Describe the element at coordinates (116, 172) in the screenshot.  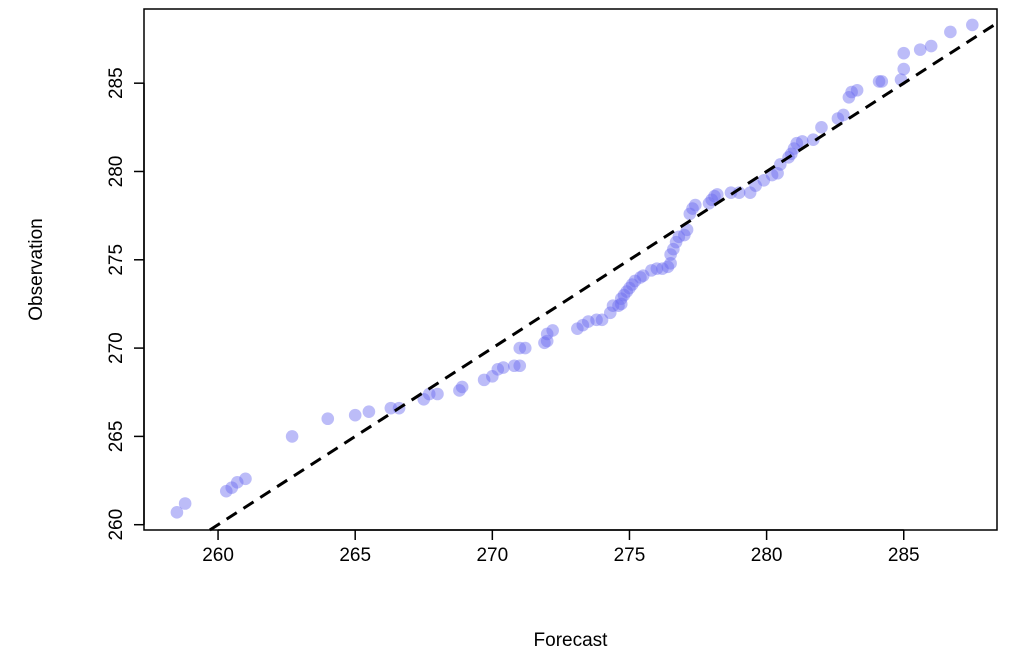
I see `y-tick-label: 280` at that location.